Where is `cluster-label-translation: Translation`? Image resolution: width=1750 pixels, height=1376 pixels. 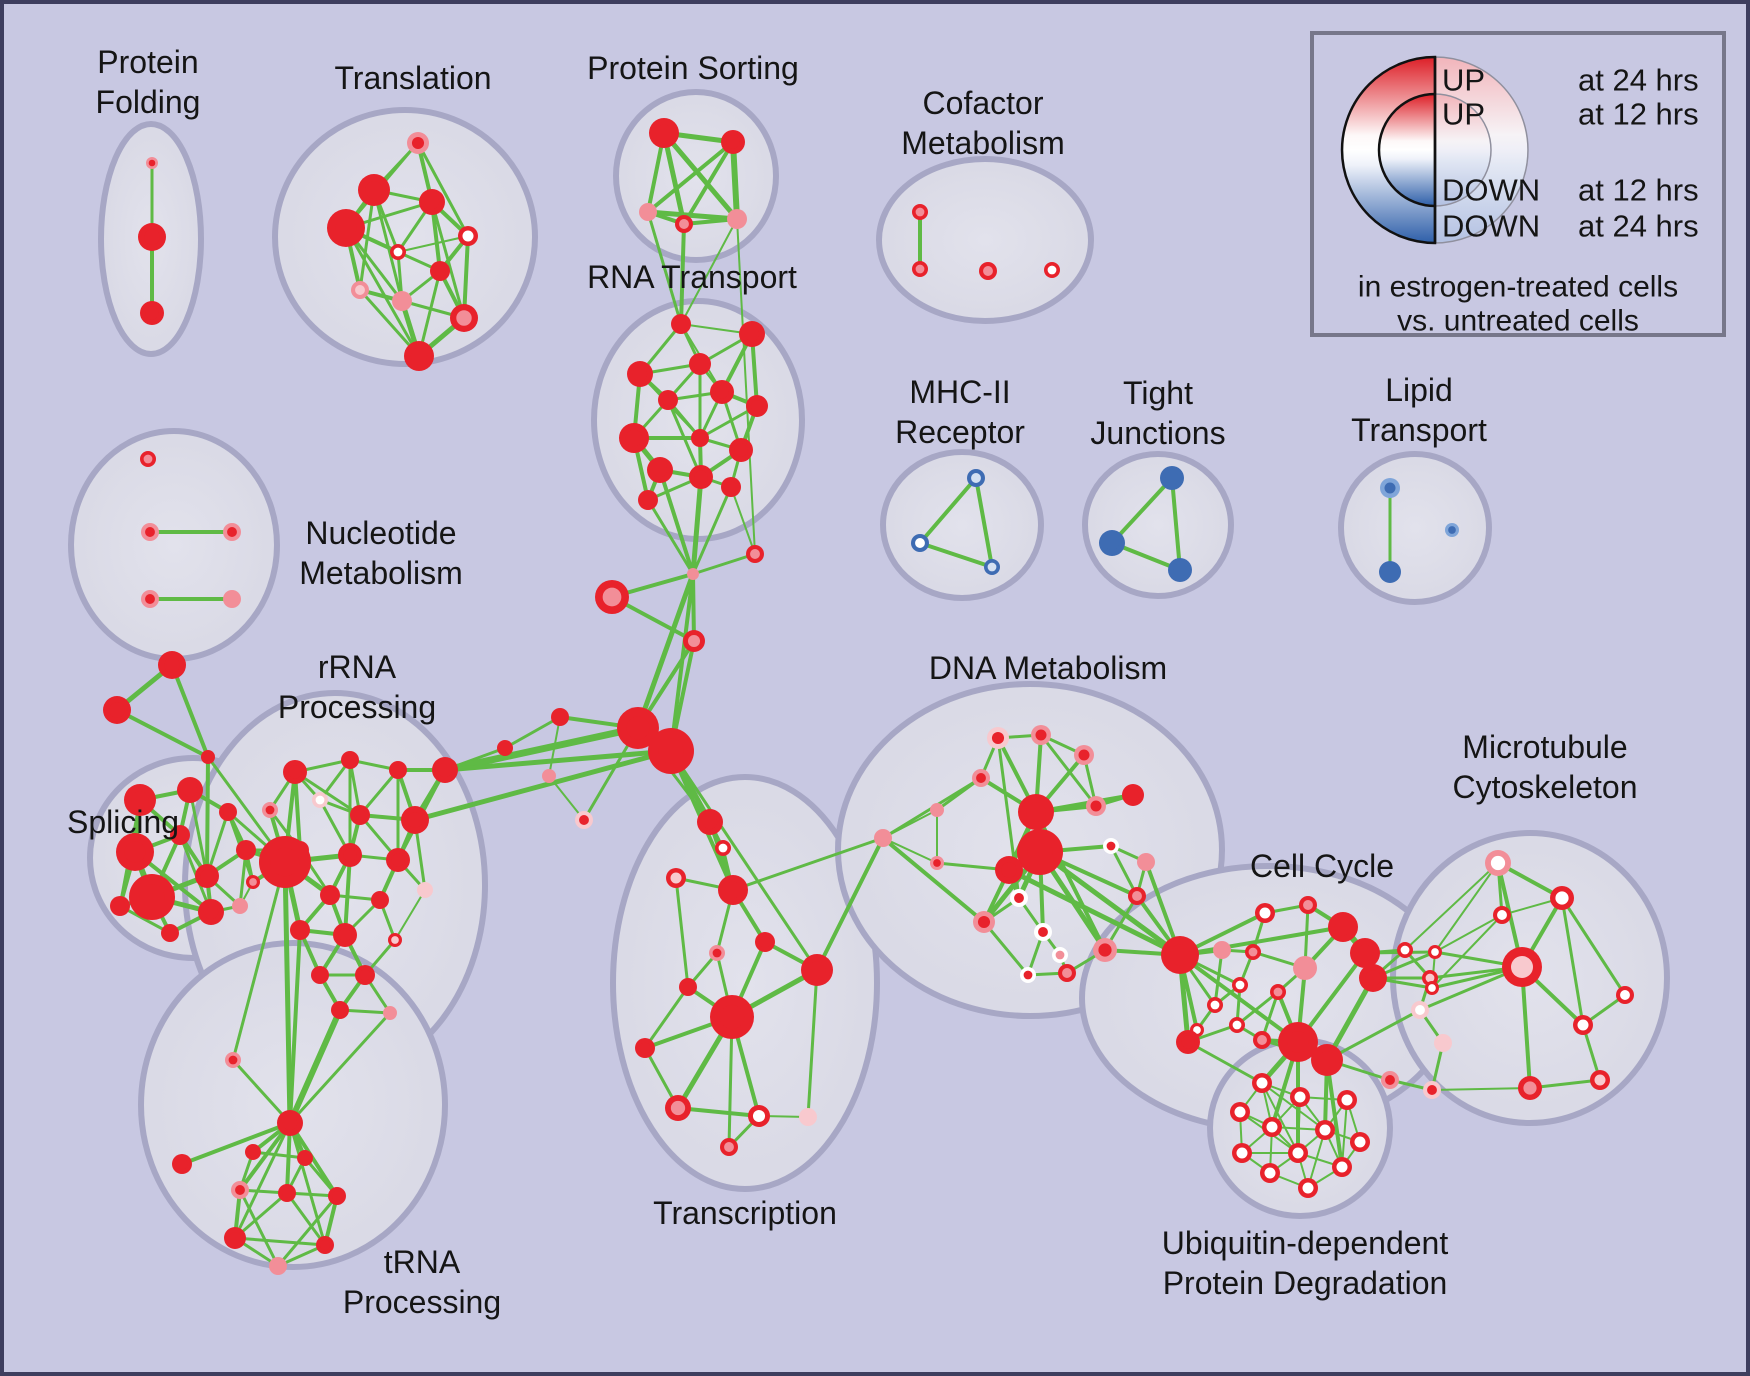
cluster-label-translation: Translation is located at coordinates (412, 78).